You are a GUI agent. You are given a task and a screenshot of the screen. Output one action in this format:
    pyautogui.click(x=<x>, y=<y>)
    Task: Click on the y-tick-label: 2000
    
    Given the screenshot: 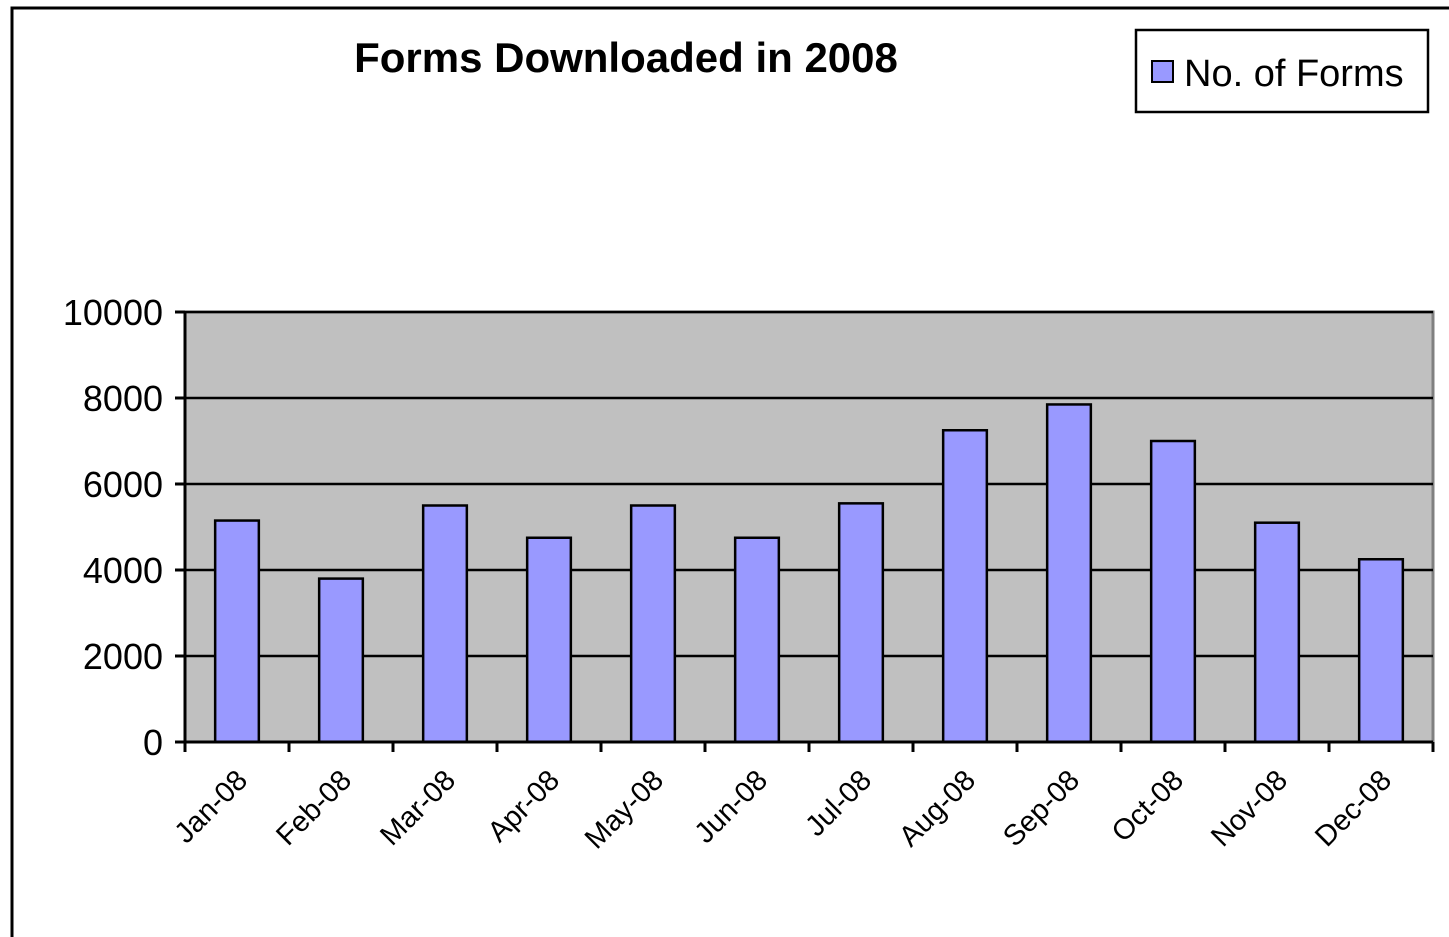 What is the action you would take?
    pyautogui.click(x=123, y=656)
    